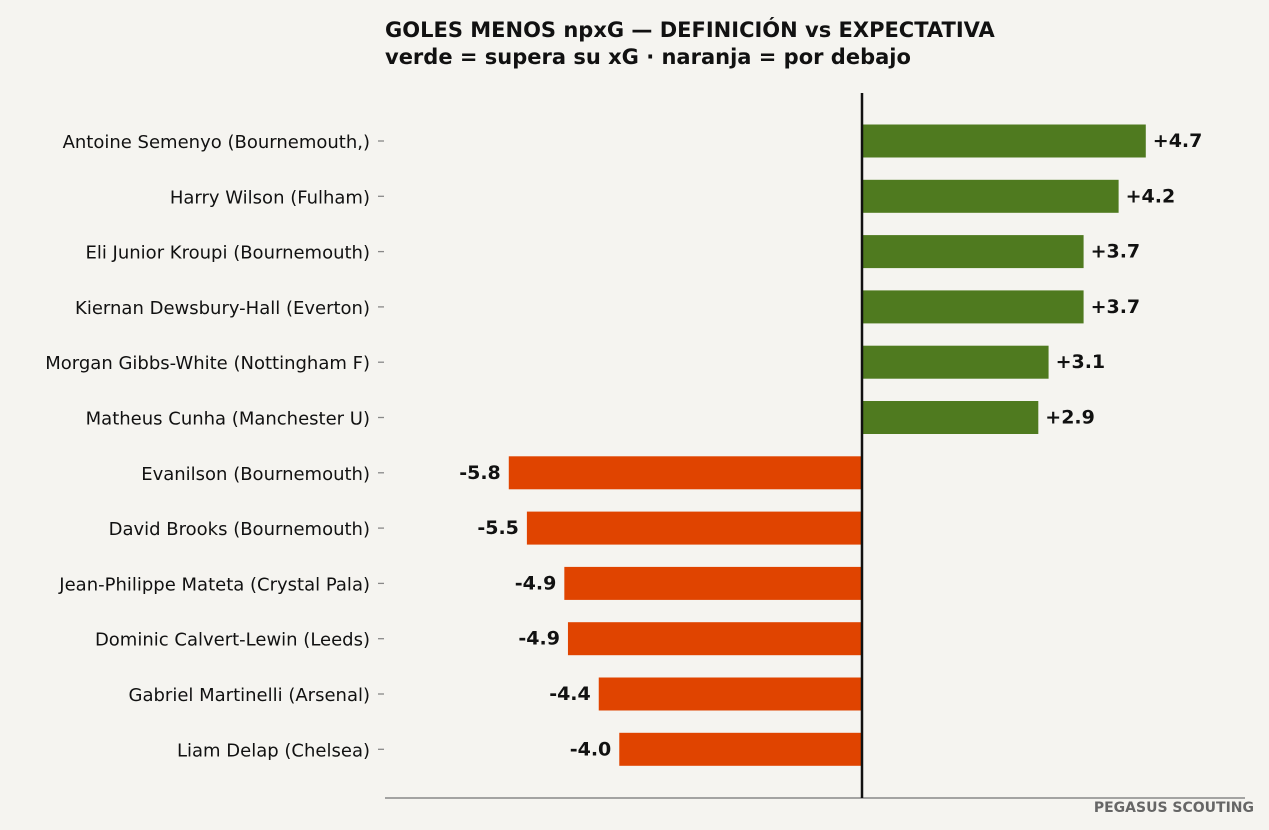 Image resolution: width=1269 pixels, height=830 pixels. Describe the element at coordinates (214, 584) in the screenshot. I see `category-label: Jean-Philippe Mateta (Crystal Pala)` at that location.